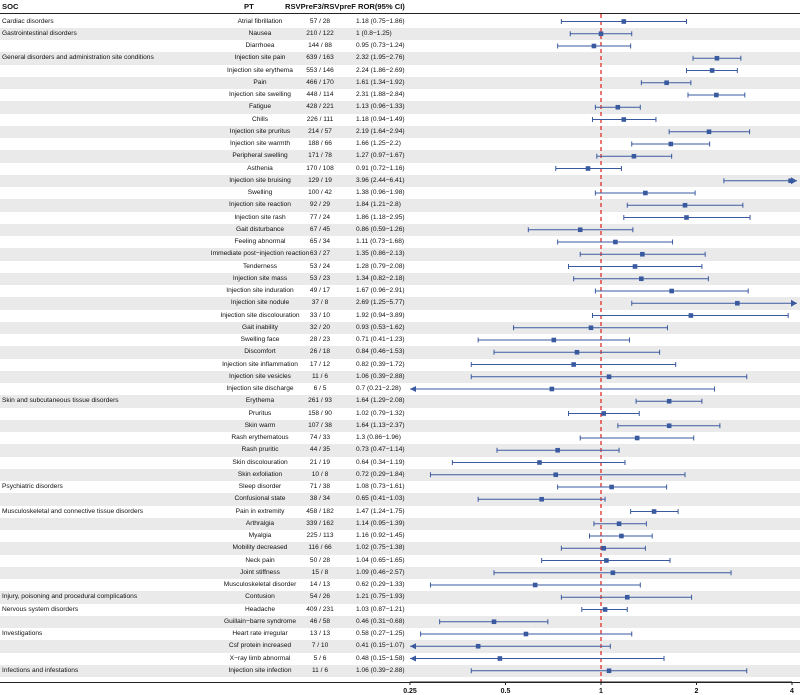  I want to click on ror-label: 1.06 (0.39−2.88), so click(380, 670).